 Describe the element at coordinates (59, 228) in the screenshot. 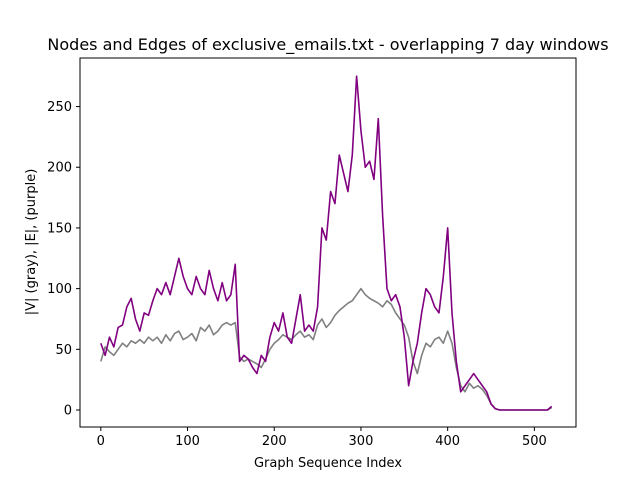

I see `y-tick-label: 150` at that location.